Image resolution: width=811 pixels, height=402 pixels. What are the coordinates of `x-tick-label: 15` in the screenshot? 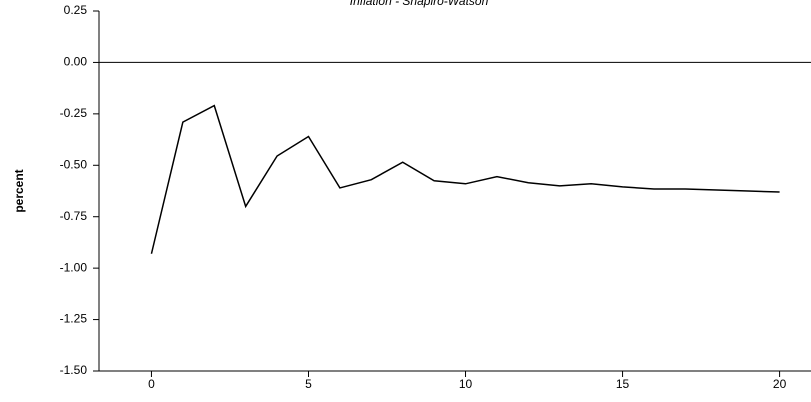 It's located at (623, 384).